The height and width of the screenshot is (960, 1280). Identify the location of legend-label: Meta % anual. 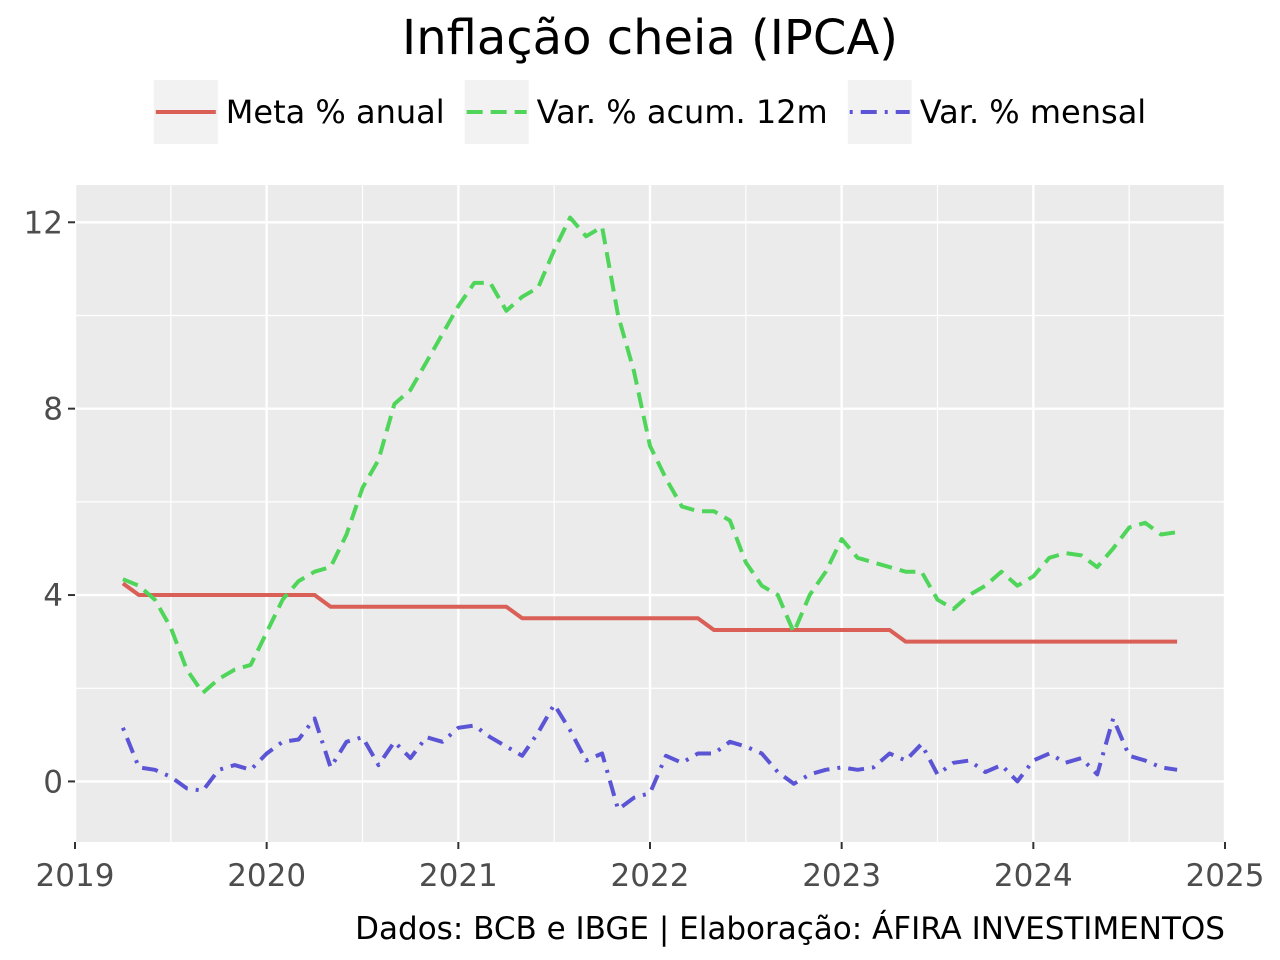
(335, 112).